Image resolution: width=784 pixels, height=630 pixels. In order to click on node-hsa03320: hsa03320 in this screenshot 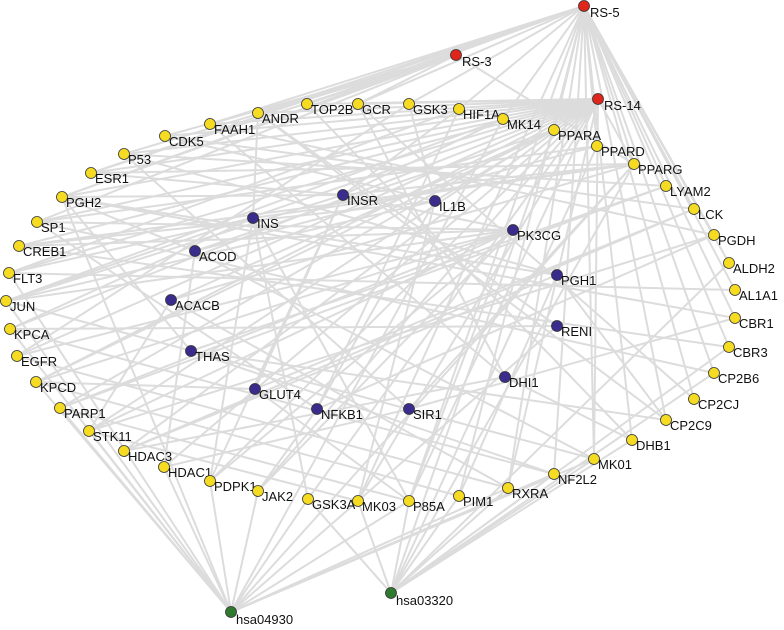, I will do `click(419, 598)`.